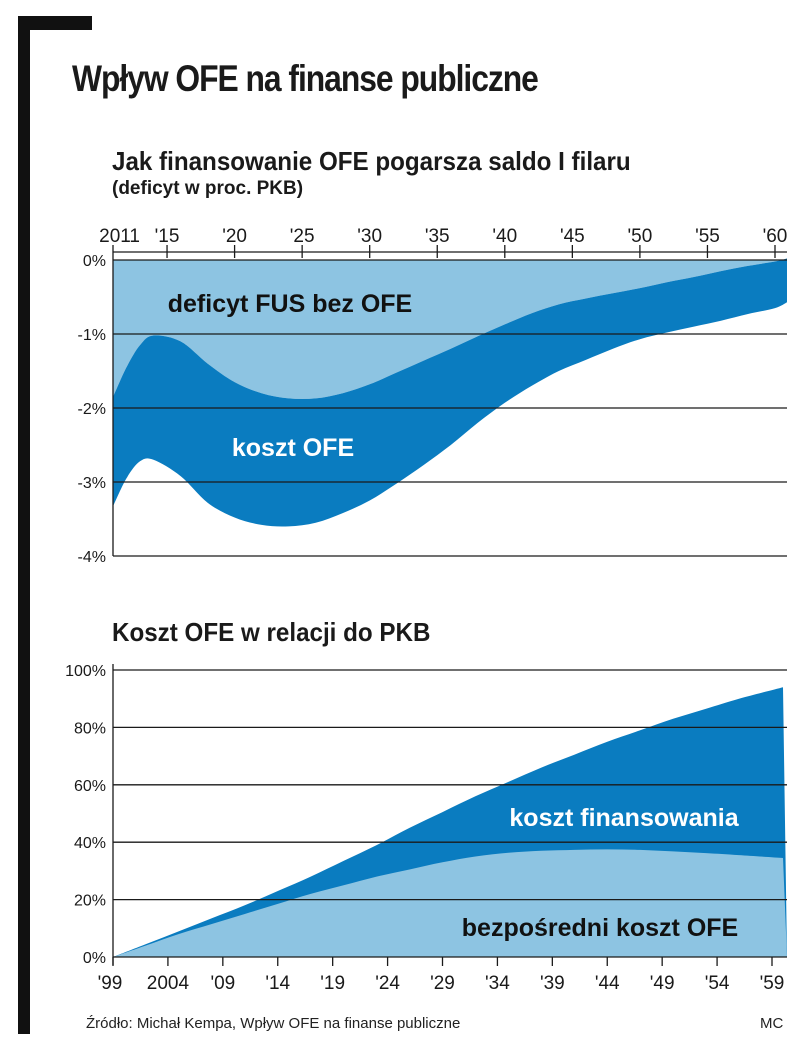 Image resolution: width=805 pixels, height=1051 pixels. What do you see at coordinates (450, 903) in the screenshot?
I see `area-bezposredni-koszt` at bounding box center [450, 903].